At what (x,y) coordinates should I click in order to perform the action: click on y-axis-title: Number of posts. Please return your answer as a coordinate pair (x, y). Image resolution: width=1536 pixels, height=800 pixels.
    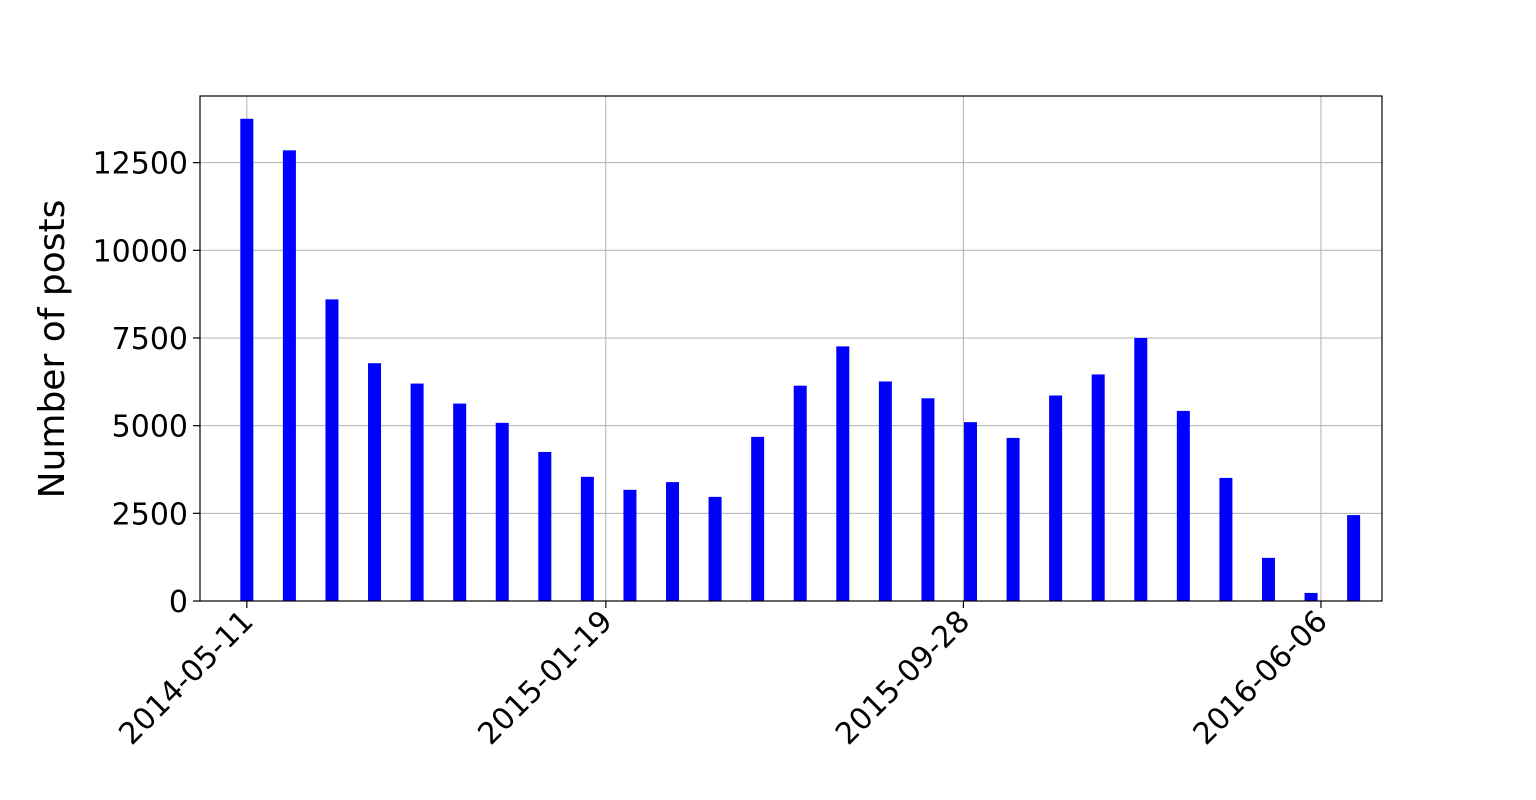
    Looking at the image, I should click on (52, 349).